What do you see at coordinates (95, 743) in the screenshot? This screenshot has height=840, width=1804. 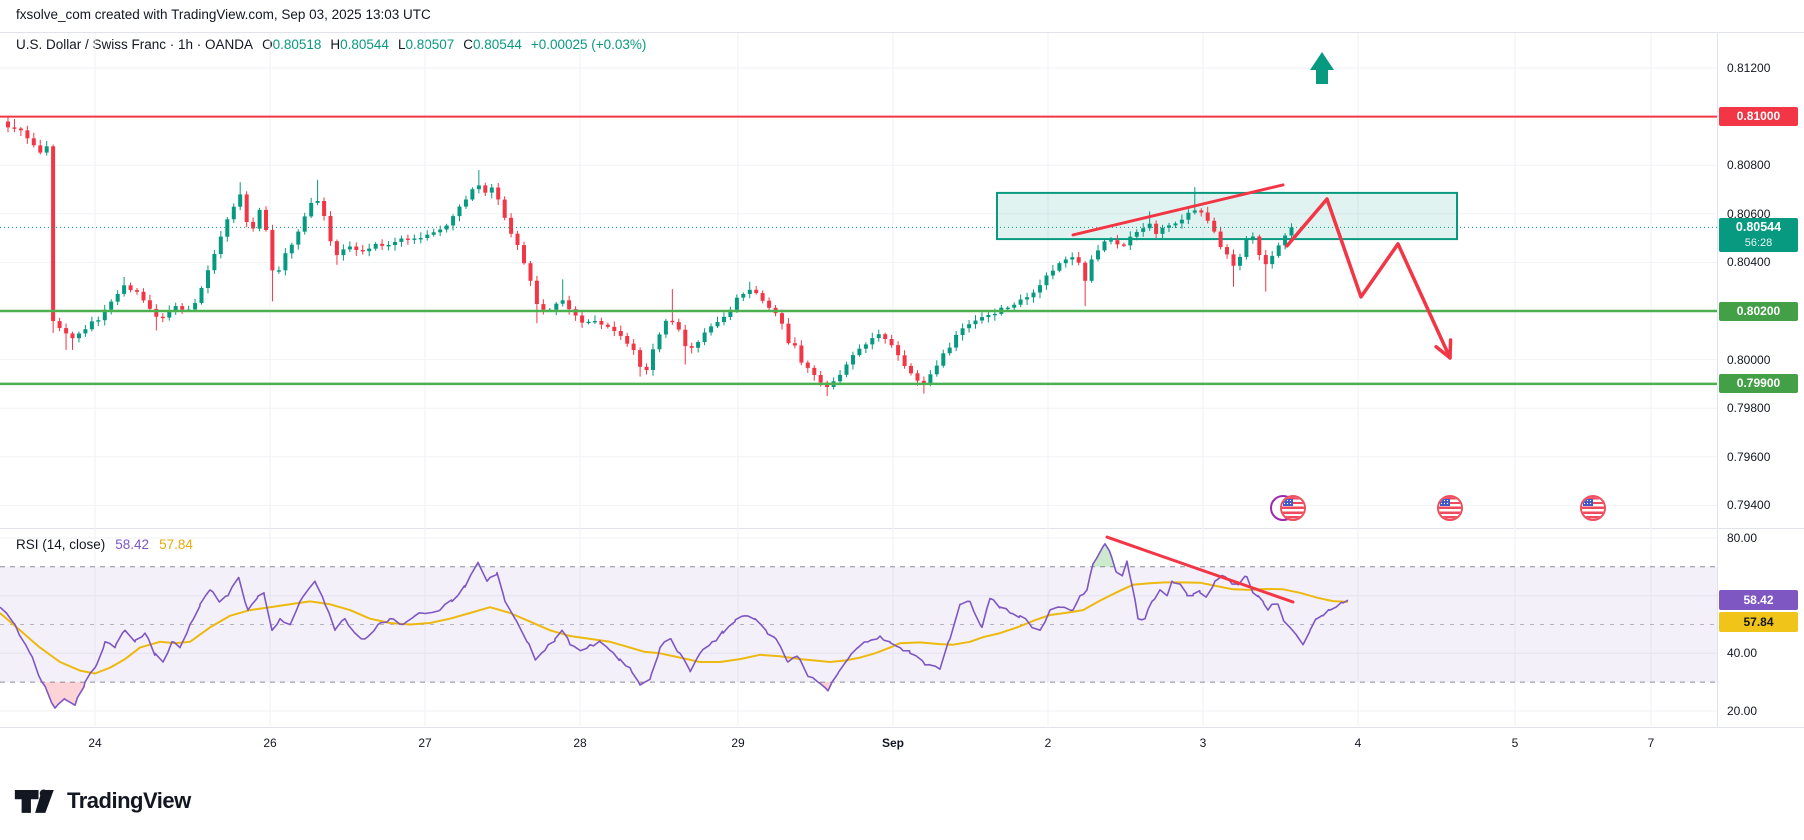 I see `time-axis-label: 24` at bounding box center [95, 743].